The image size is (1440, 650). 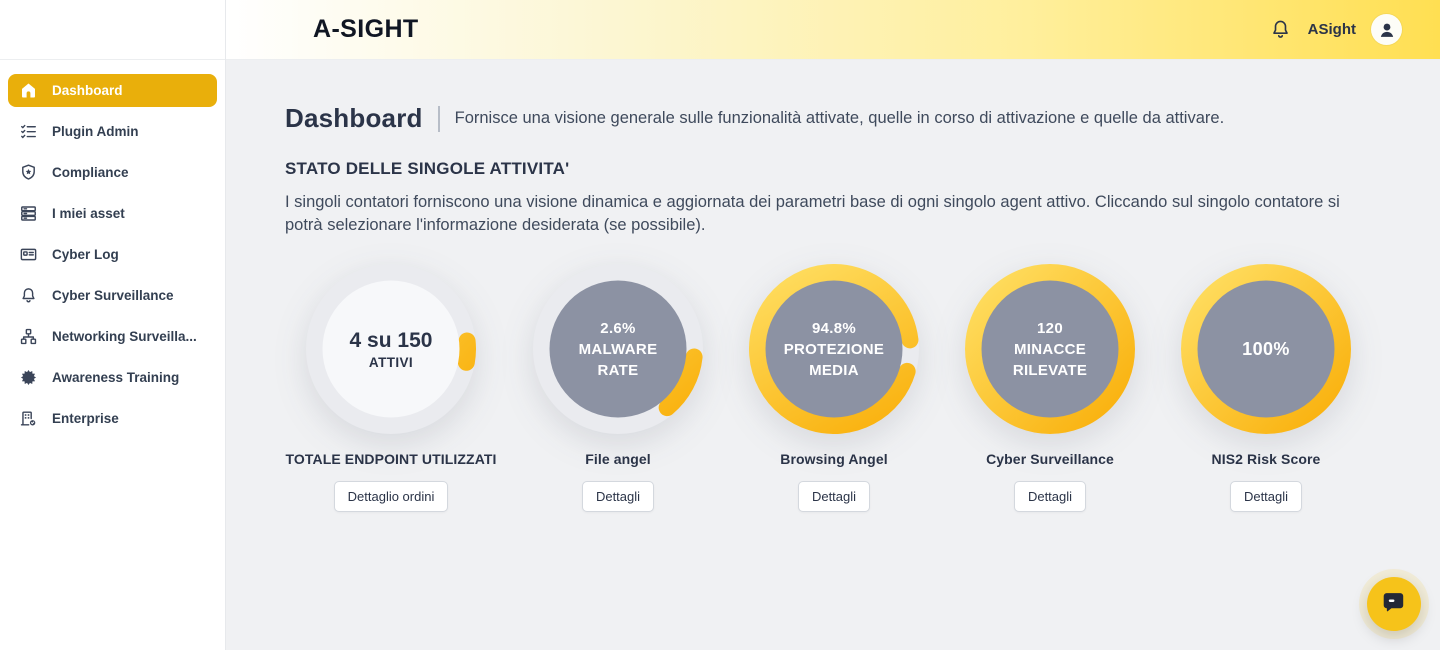 I want to click on sidebar-top-strip, so click(x=112, y=30).